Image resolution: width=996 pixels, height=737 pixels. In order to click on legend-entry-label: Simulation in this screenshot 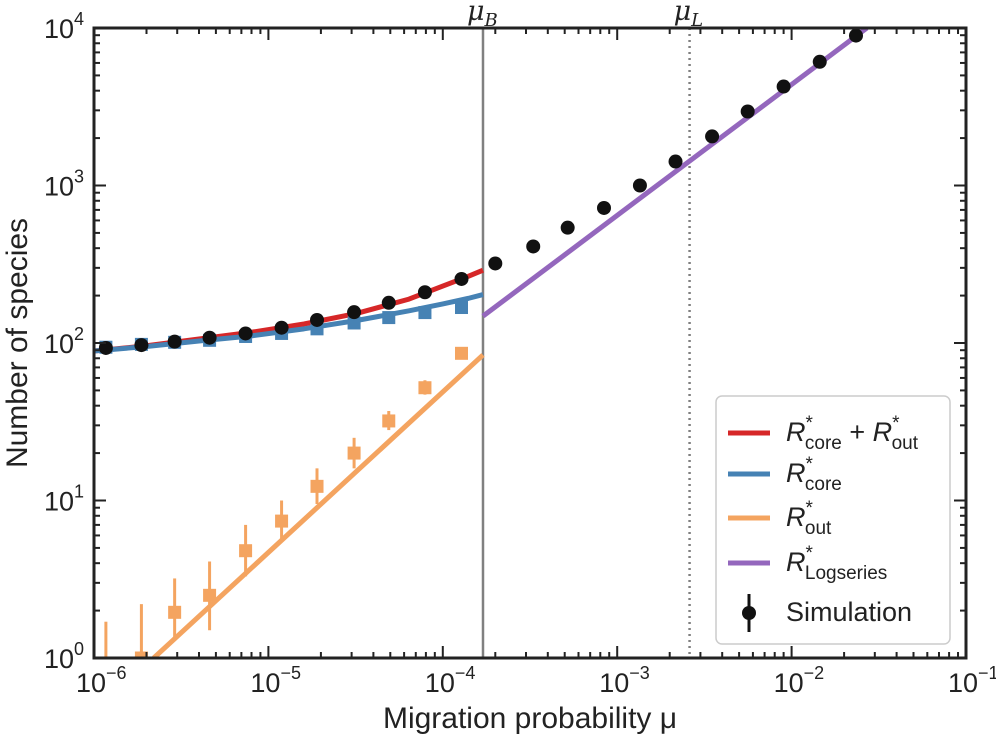, I will do `click(849, 612)`.